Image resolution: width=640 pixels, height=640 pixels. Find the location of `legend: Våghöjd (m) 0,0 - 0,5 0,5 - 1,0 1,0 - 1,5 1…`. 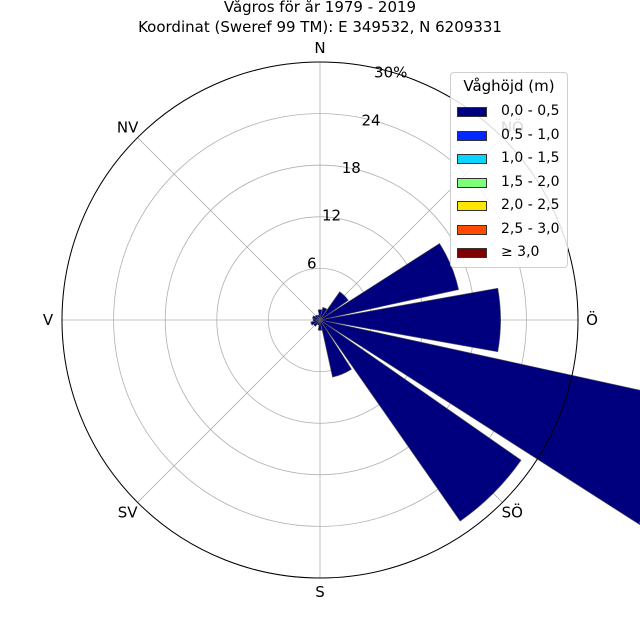

legend: Våghöjd (m) 0,0 - 0,5 0,5 - 1,0 1,0 - 1,5 1… is located at coordinates (509, 170).